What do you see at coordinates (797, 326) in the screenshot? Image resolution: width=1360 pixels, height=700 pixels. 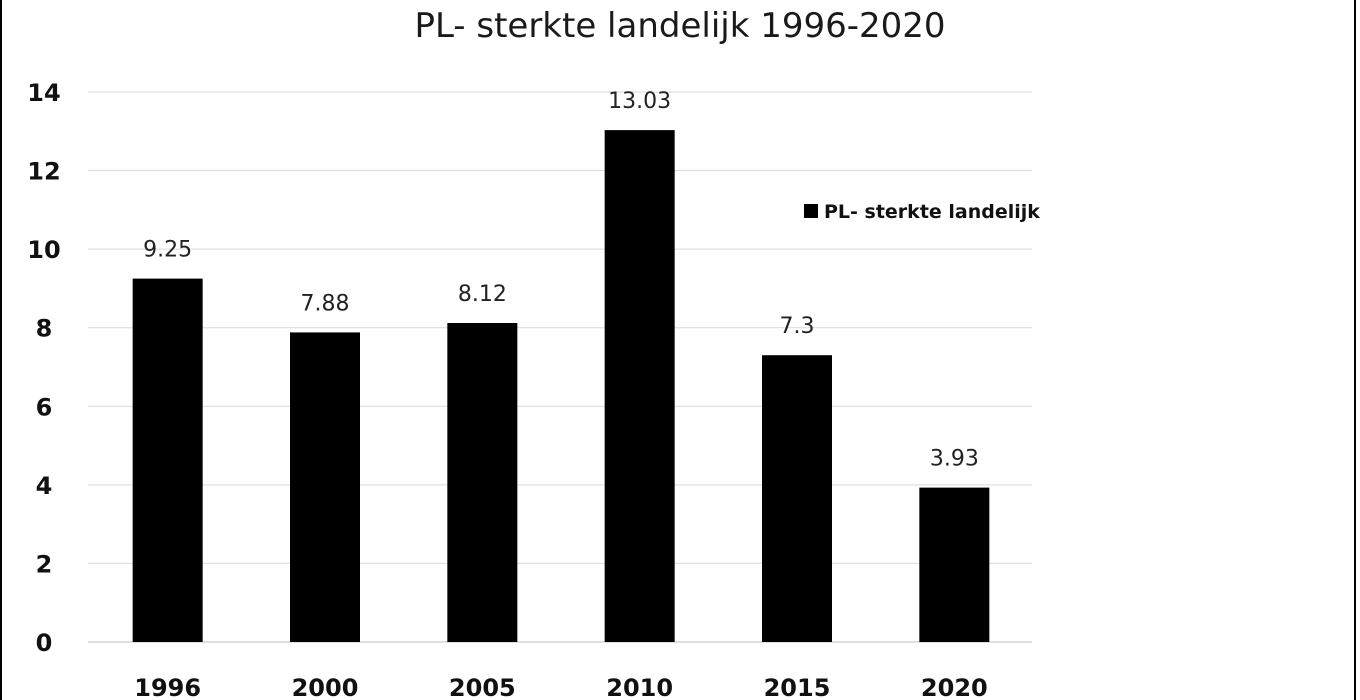 I see `data-label-2015: 7.3` at bounding box center [797, 326].